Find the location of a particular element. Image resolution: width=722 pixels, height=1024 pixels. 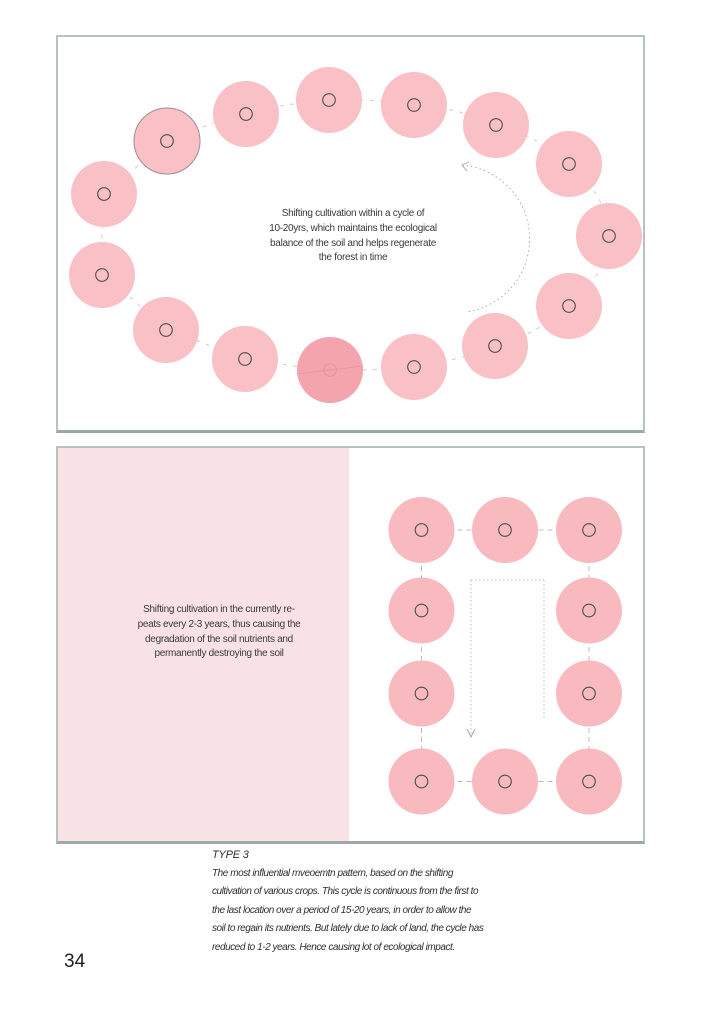

crossing-line is located at coordinates (330, 370).